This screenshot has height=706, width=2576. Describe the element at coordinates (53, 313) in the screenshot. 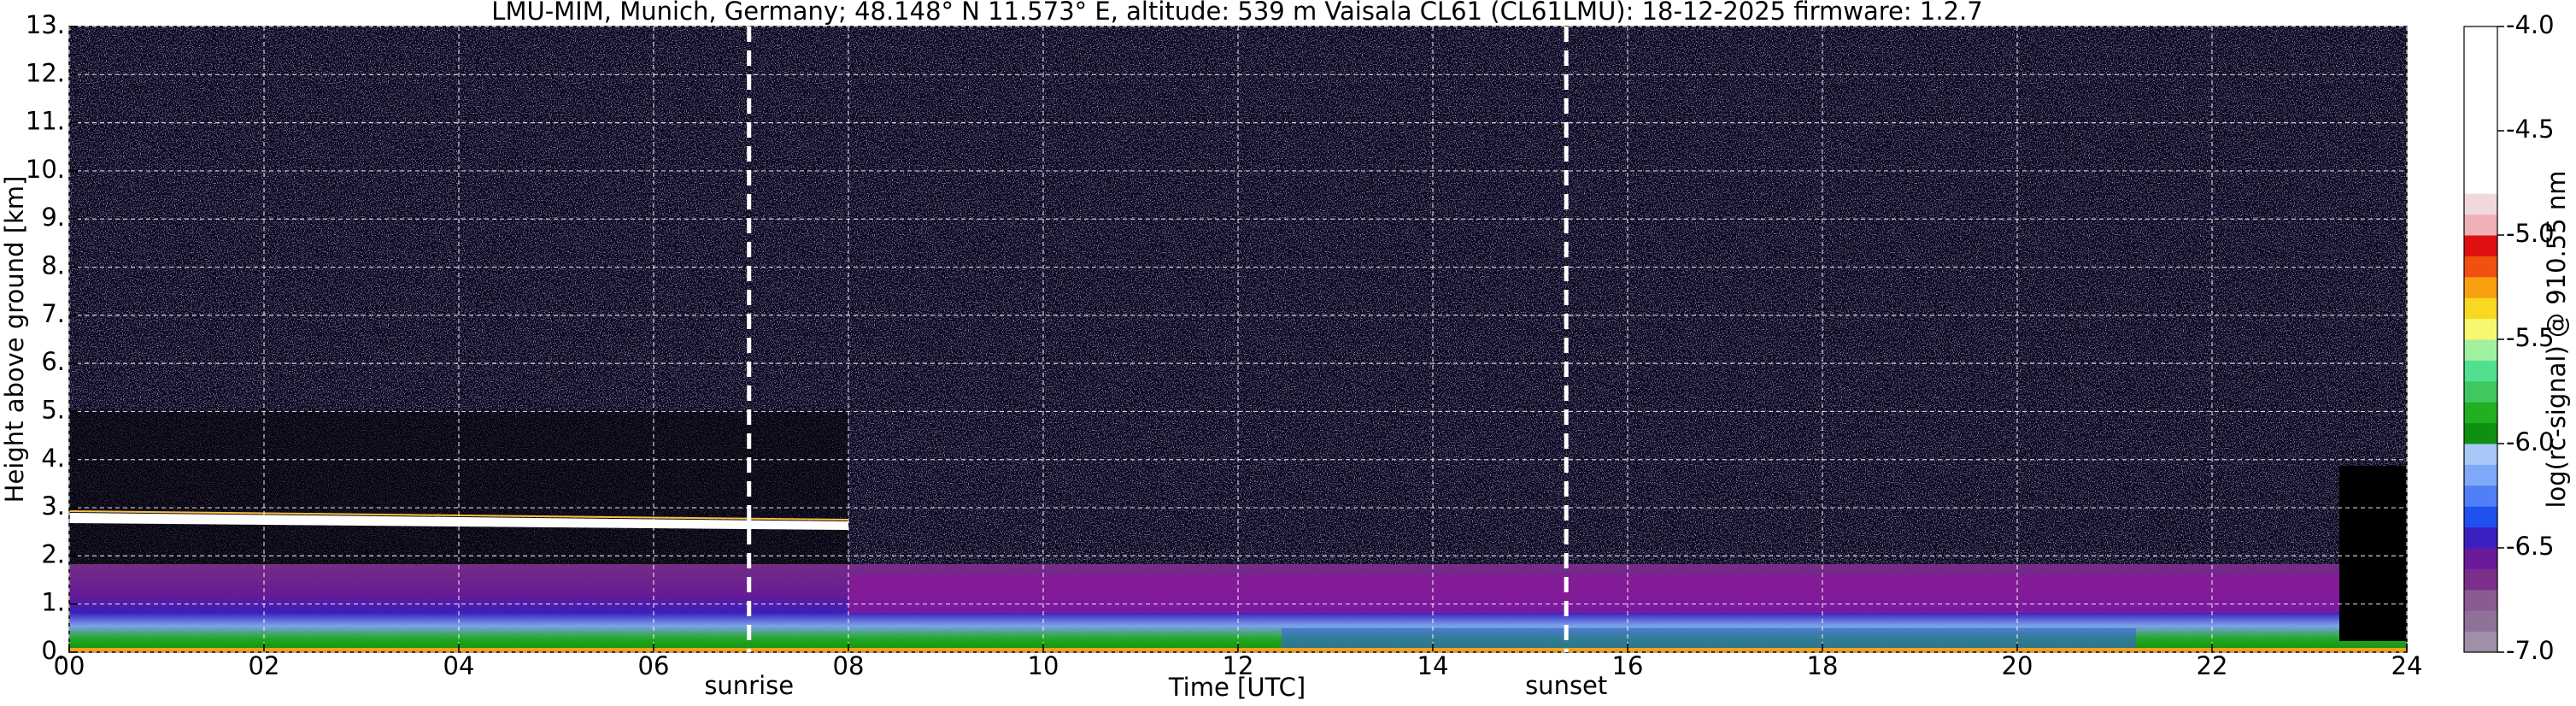

I see `y-tick-label: 7.` at that location.